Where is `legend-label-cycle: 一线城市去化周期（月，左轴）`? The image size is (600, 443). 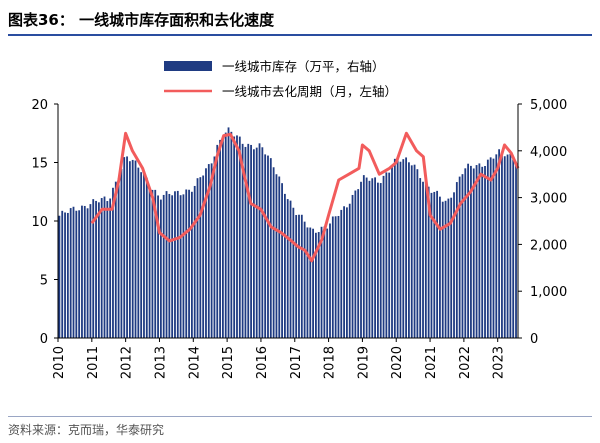
legend-label-cycle: 一线城市去化周期（月，左轴） is located at coordinates (309, 91).